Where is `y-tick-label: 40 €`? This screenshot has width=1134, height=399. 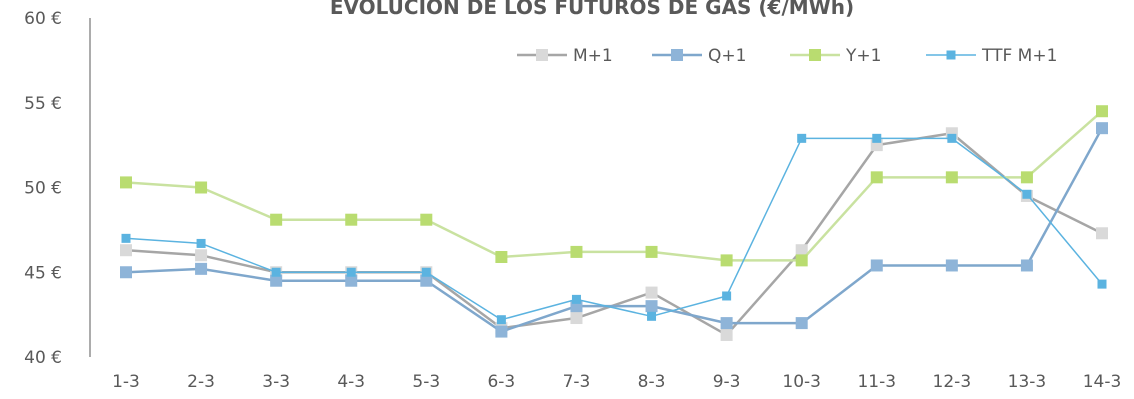
y-tick-label: 40 € is located at coordinates (43, 358).